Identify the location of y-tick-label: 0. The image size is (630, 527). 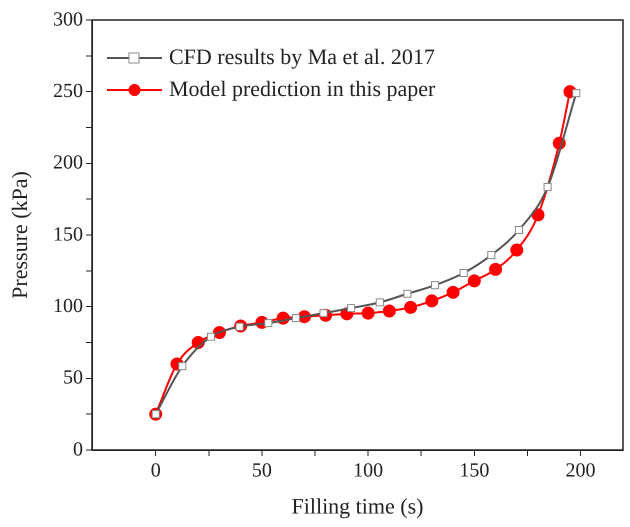
(78, 449).